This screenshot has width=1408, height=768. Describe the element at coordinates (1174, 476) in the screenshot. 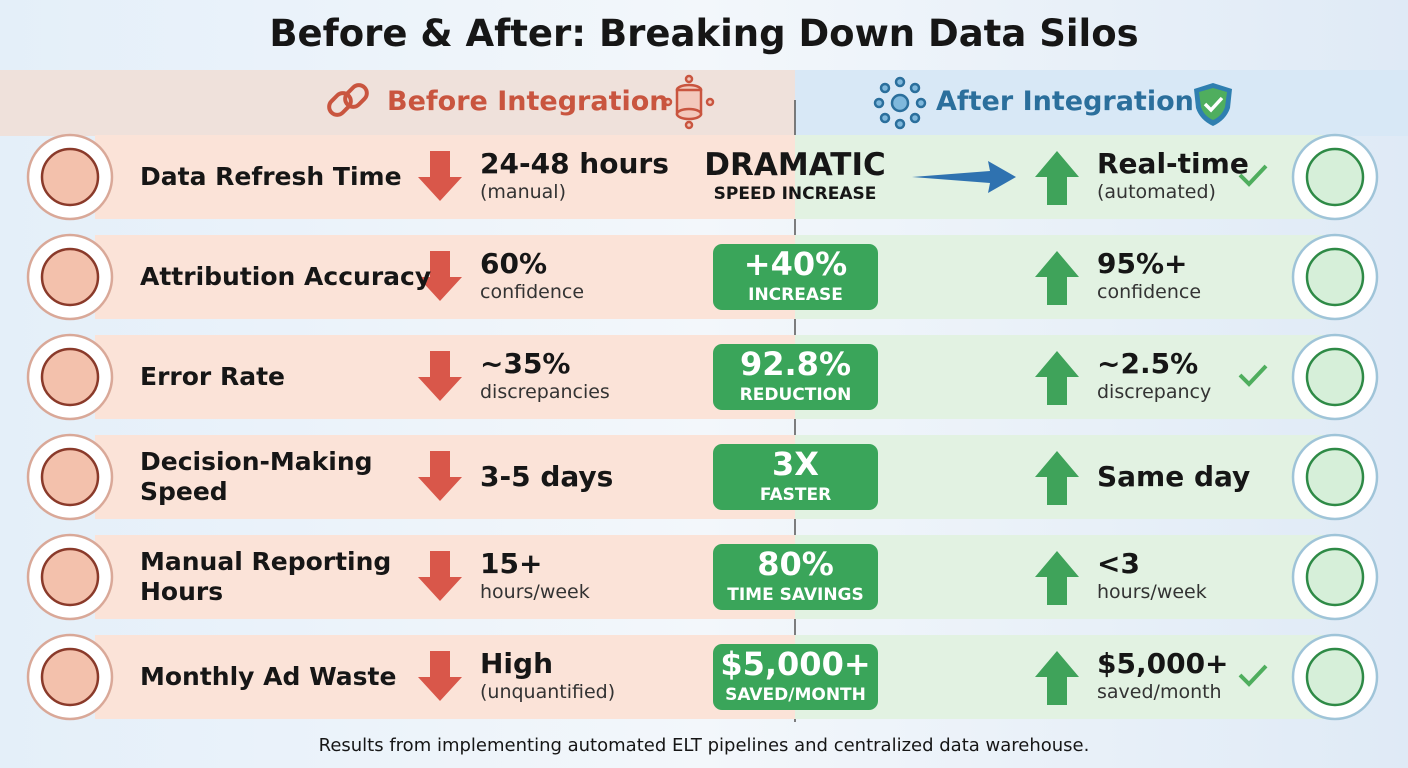

I see `after-value: Same day` at that location.